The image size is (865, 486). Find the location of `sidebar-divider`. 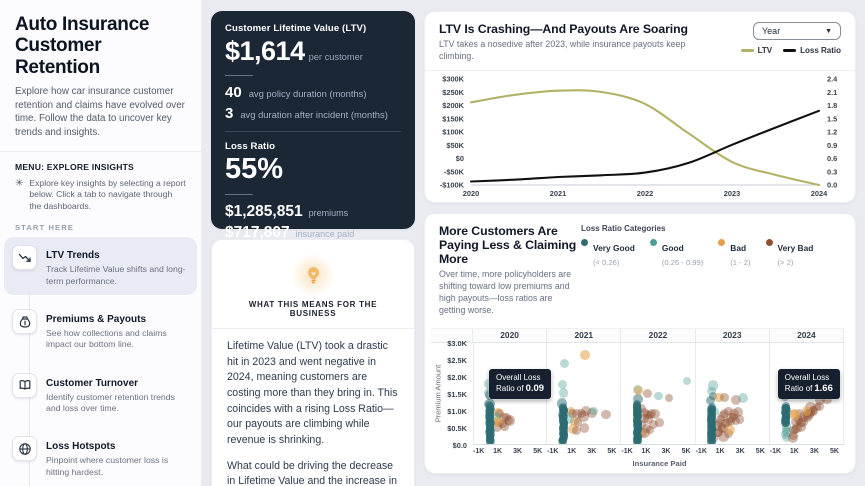

sidebar-divider is located at coordinates (100, 151).